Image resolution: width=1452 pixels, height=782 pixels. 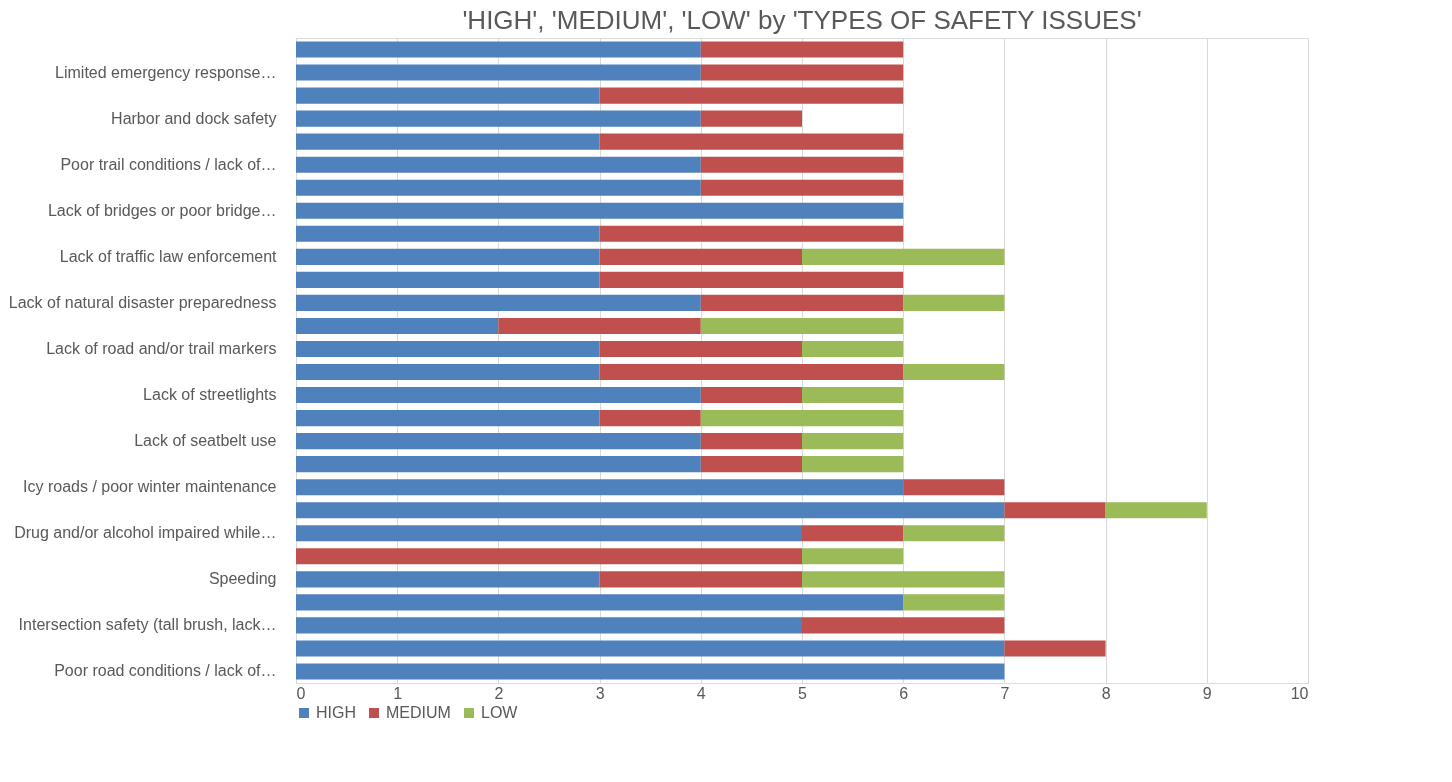 What do you see at coordinates (802, 20) in the screenshot?
I see `chart-title: 'HIGH', 'MEDIUM', 'LOW' by 'TYPES OF SAFETY ISSUES'` at bounding box center [802, 20].